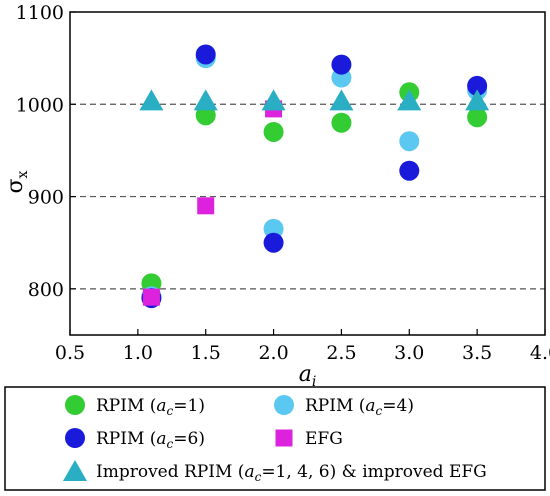 The width and height of the screenshot is (550, 496). I want to click on y-axis-title: σx, so click(17, 181).